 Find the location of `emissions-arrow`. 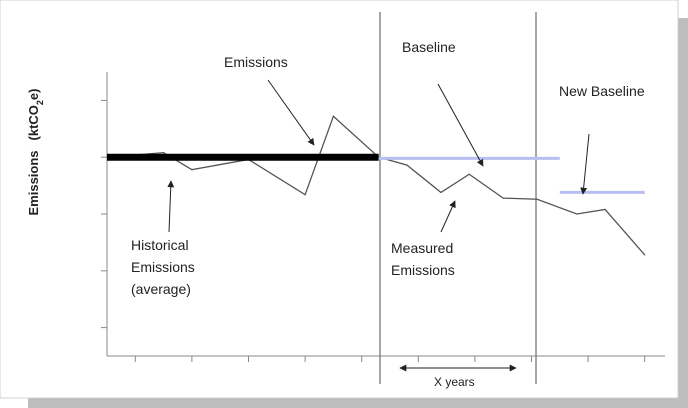

emissions-arrow is located at coordinates (291, 112).